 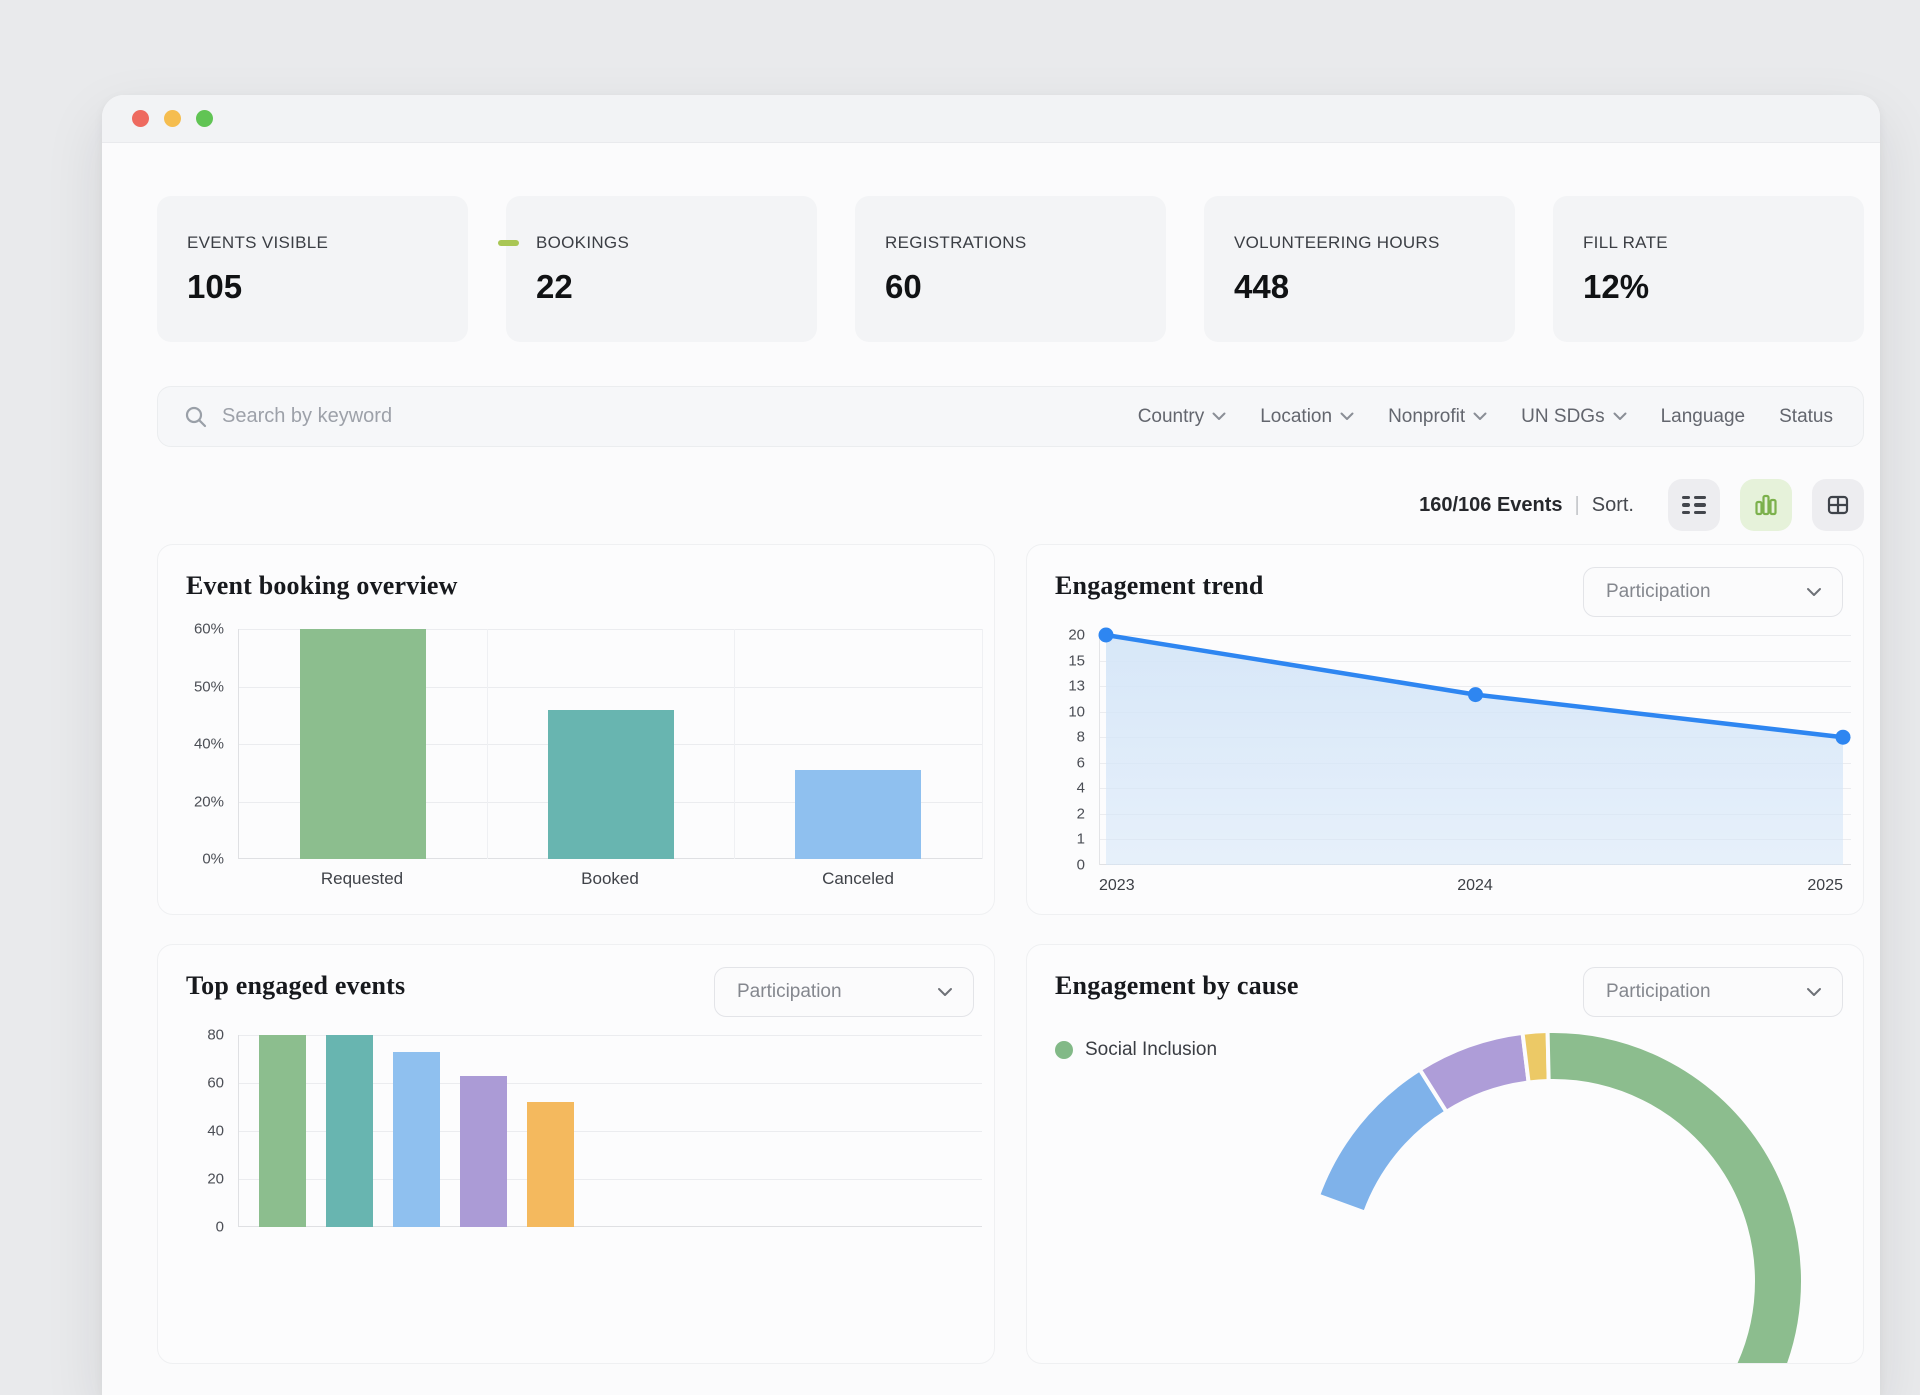 I want to click on stat-label: REGISTRATIONS, so click(x=956, y=242).